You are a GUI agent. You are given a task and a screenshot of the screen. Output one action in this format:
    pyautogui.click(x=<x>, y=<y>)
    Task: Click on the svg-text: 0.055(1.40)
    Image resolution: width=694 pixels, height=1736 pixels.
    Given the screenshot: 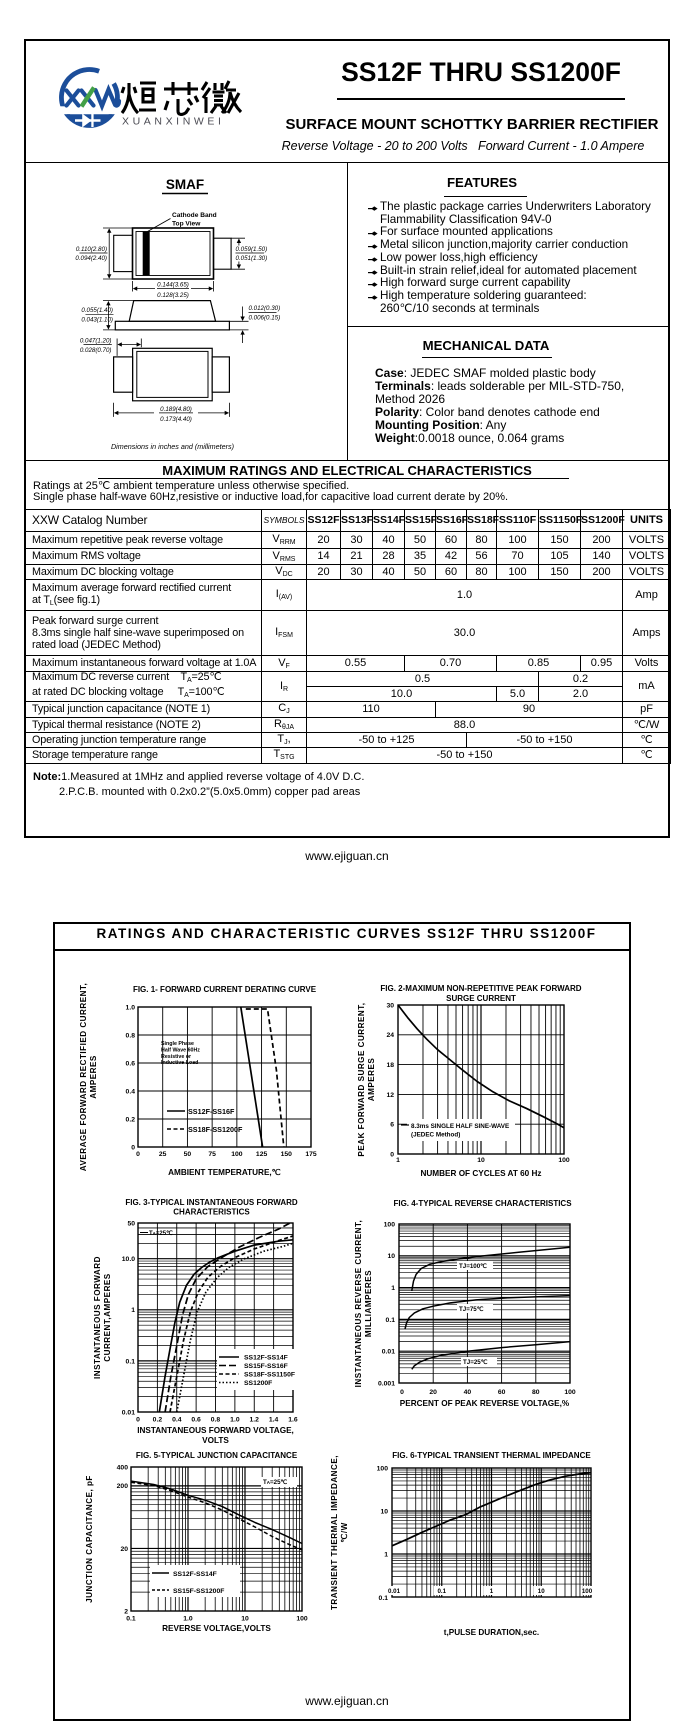 What is the action you would take?
    pyautogui.click(x=97, y=310)
    